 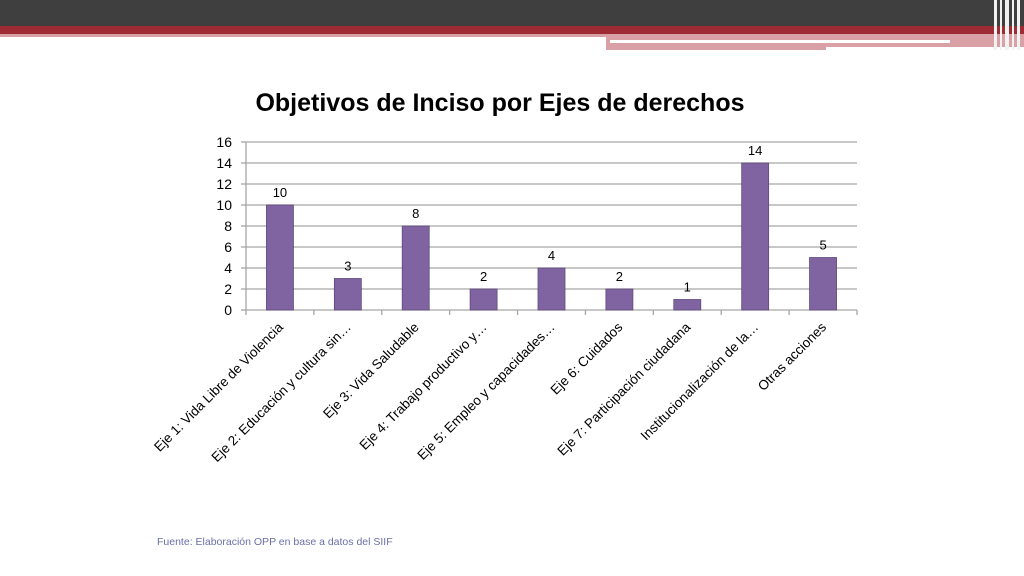 I want to click on chart-title: Objetivos de Inciso por Ejes de derechos, so click(x=499, y=103).